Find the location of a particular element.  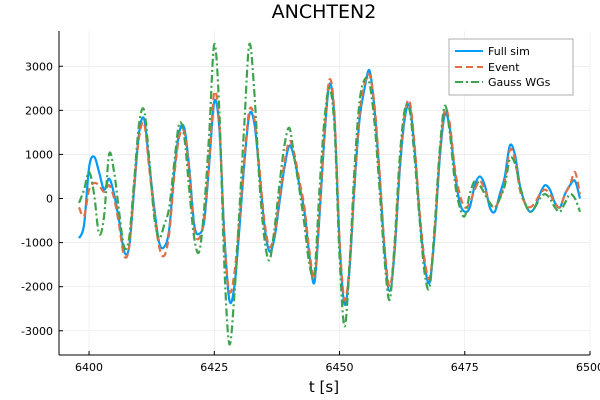

x-ticks: 6400 6425 6450 6475 6500 is located at coordinates (337, 362).